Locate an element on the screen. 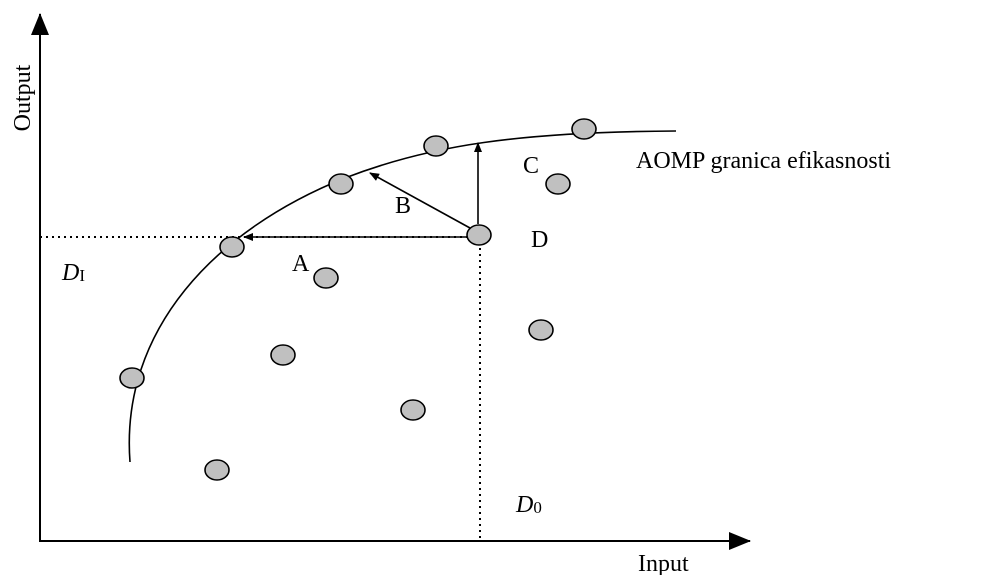 The image size is (981, 575). point-label-d: D is located at coordinates (539, 240).